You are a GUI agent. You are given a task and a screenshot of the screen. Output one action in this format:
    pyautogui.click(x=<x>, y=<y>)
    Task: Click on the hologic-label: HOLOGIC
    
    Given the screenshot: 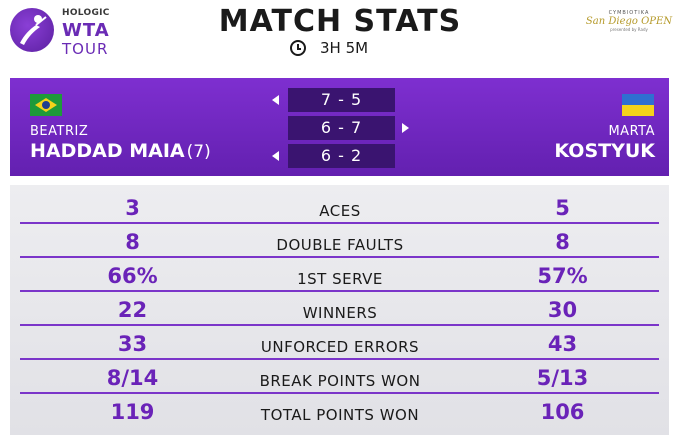 What is the action you would take?
    pyautogui.click(x=86, y=13)
    